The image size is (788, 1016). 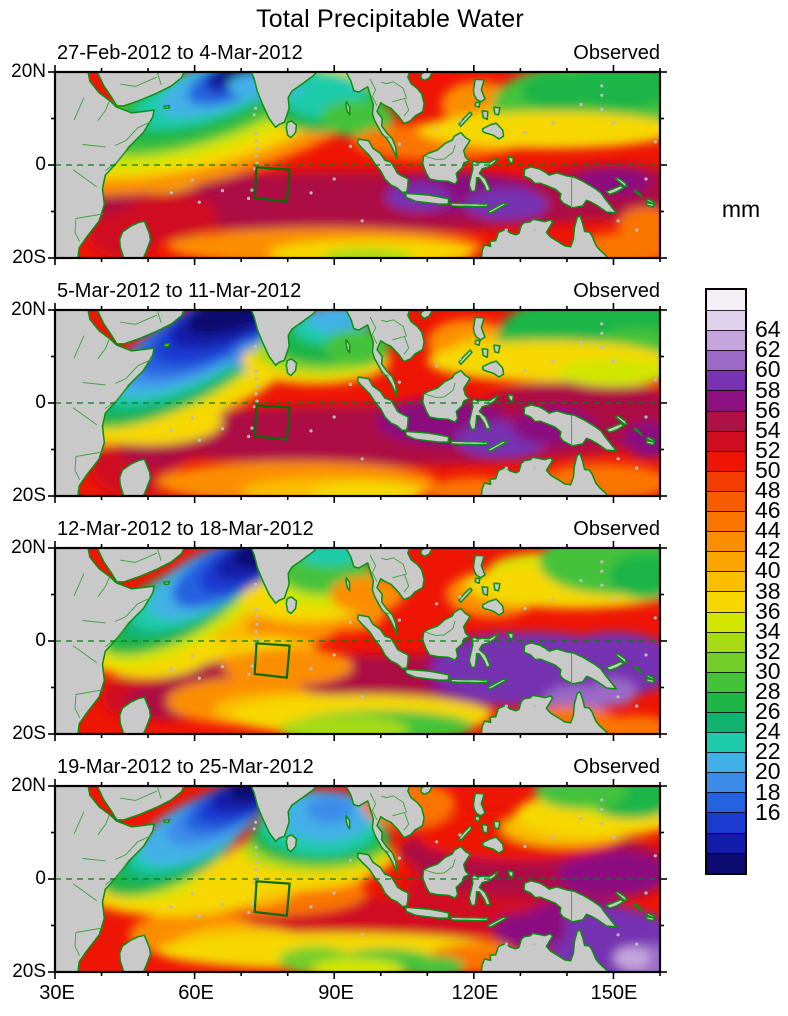 I want to click on panel-frame, so click(x=357, y=165).